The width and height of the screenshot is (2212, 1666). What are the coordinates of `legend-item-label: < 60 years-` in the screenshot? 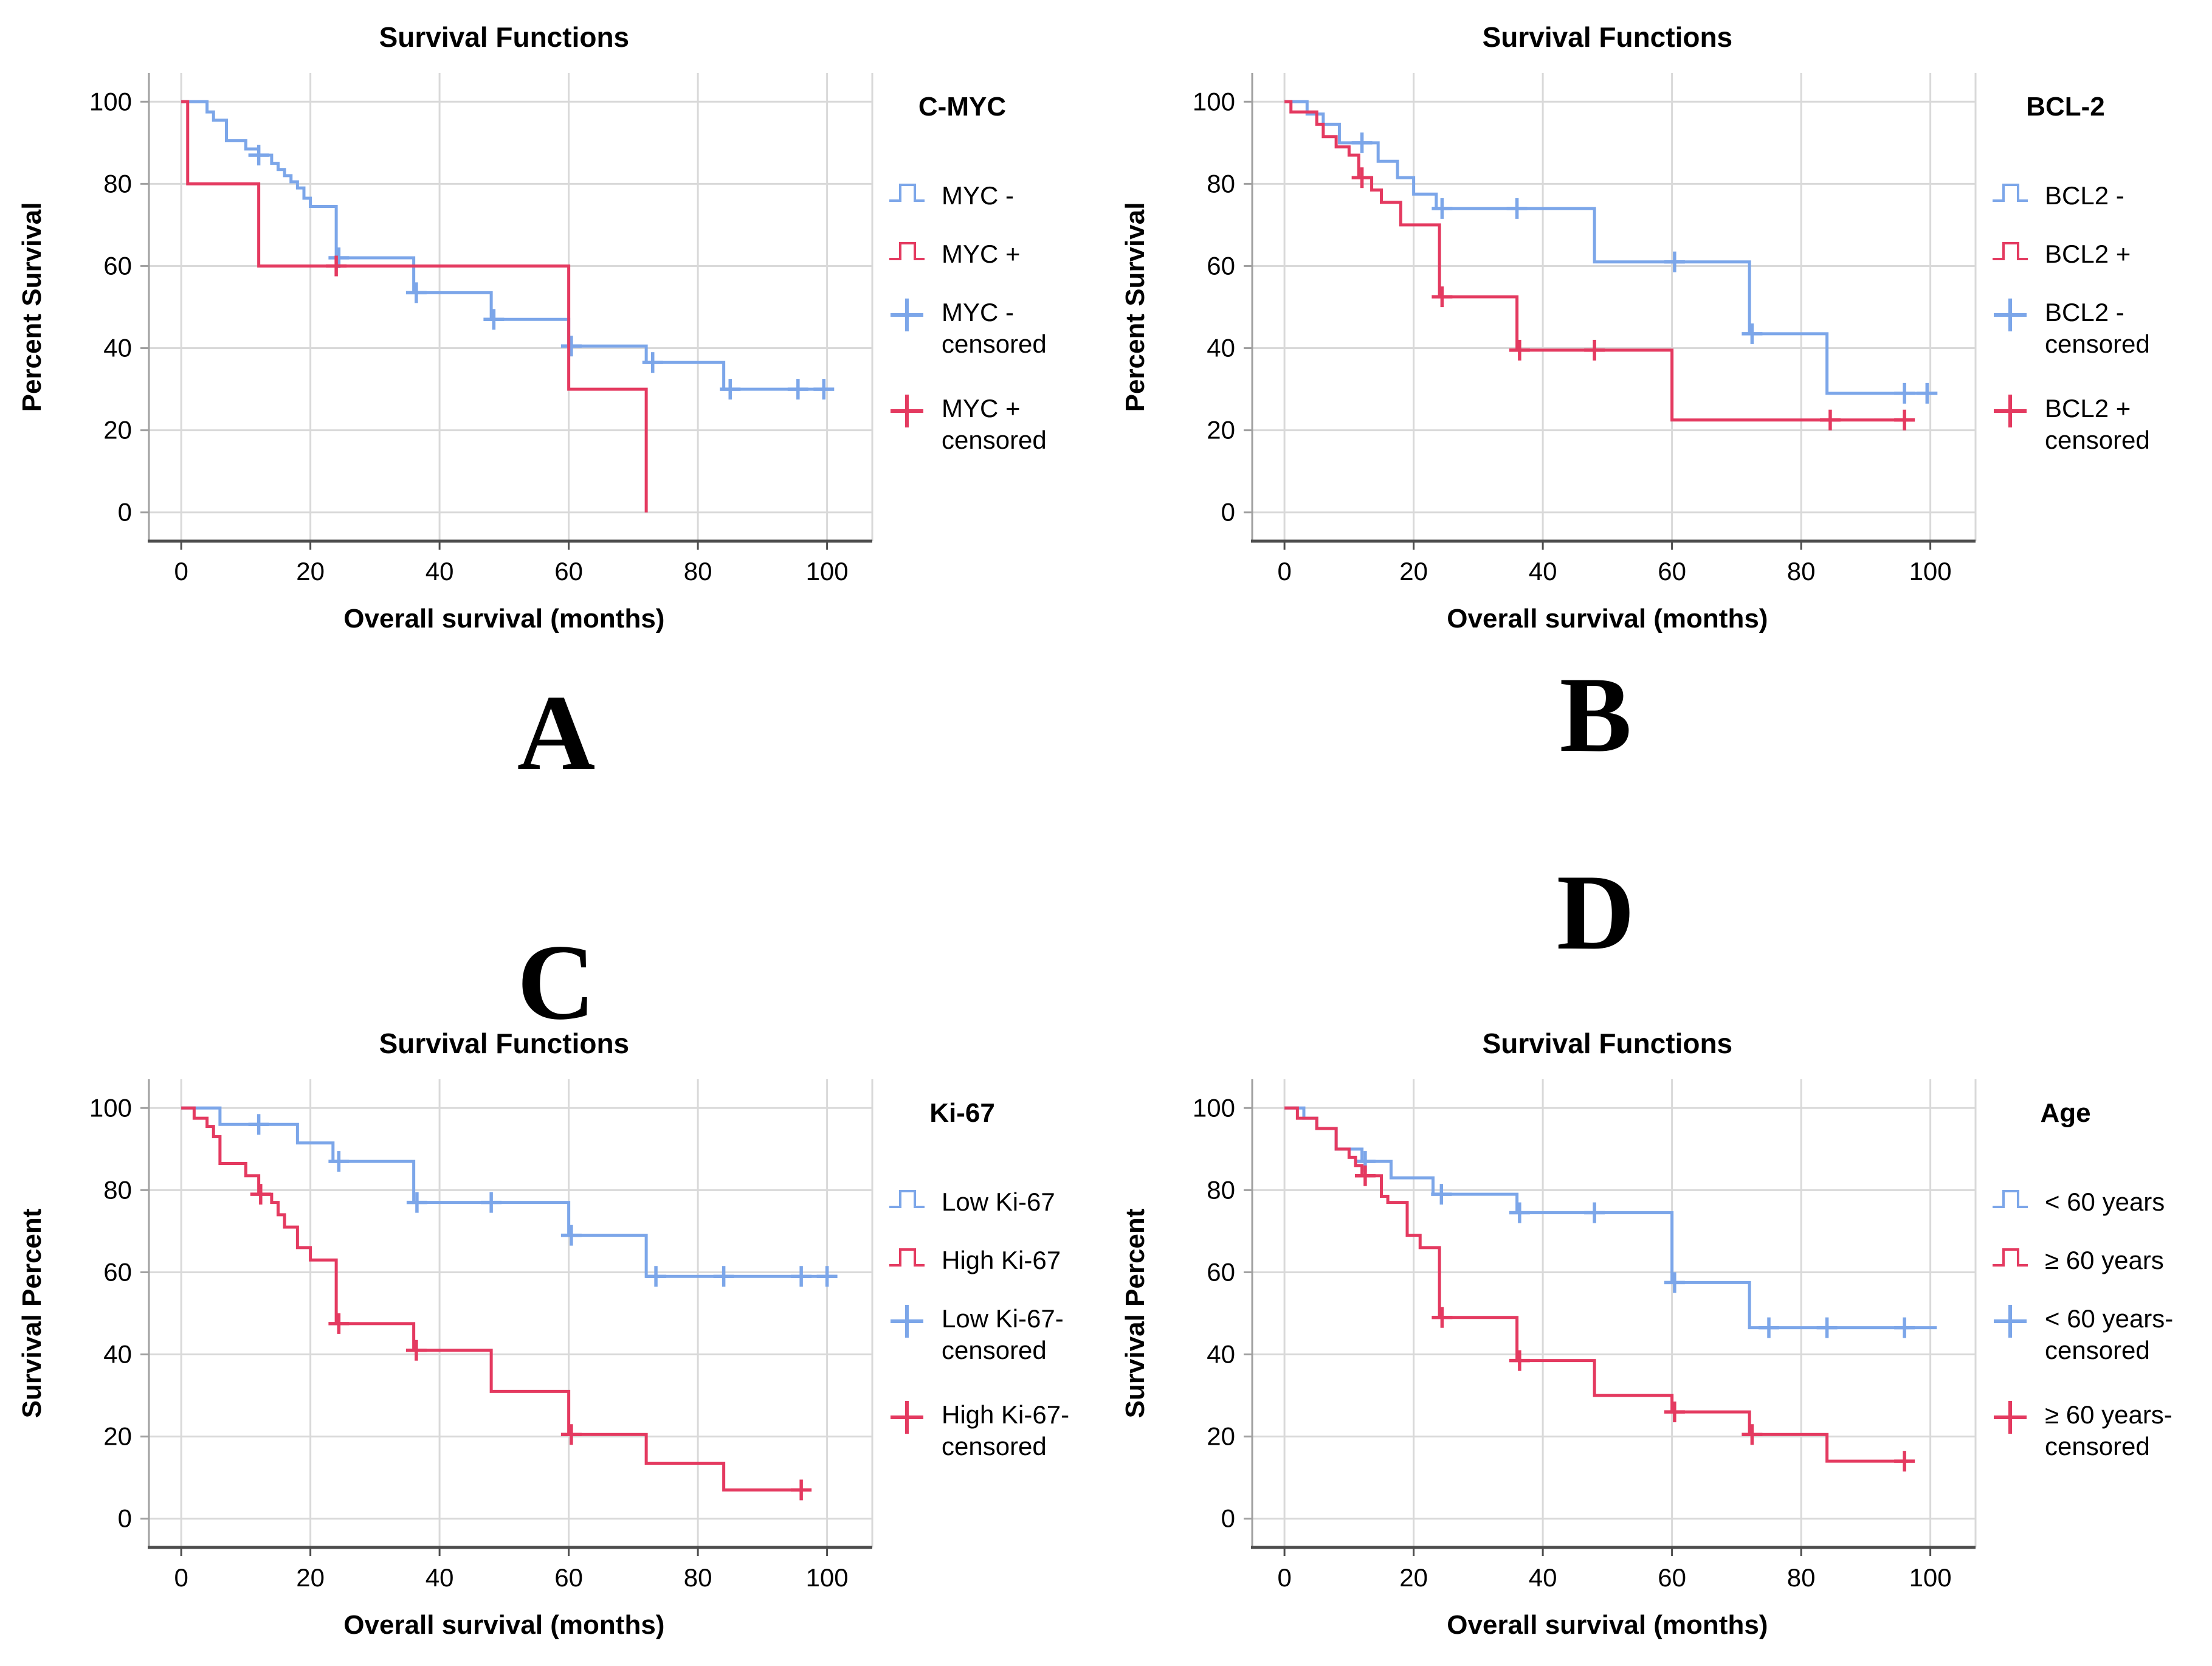 It's located at (2109, 1319).